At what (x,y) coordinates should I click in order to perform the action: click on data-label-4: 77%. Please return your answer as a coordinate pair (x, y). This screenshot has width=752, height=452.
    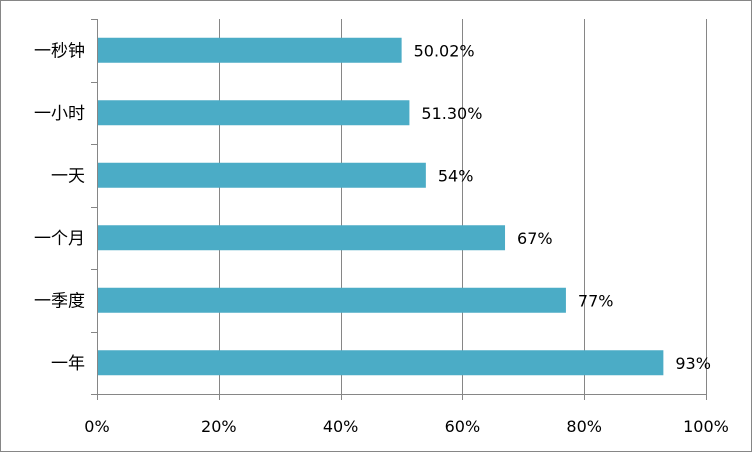
    Looking at the image, I should click on (596, 300).